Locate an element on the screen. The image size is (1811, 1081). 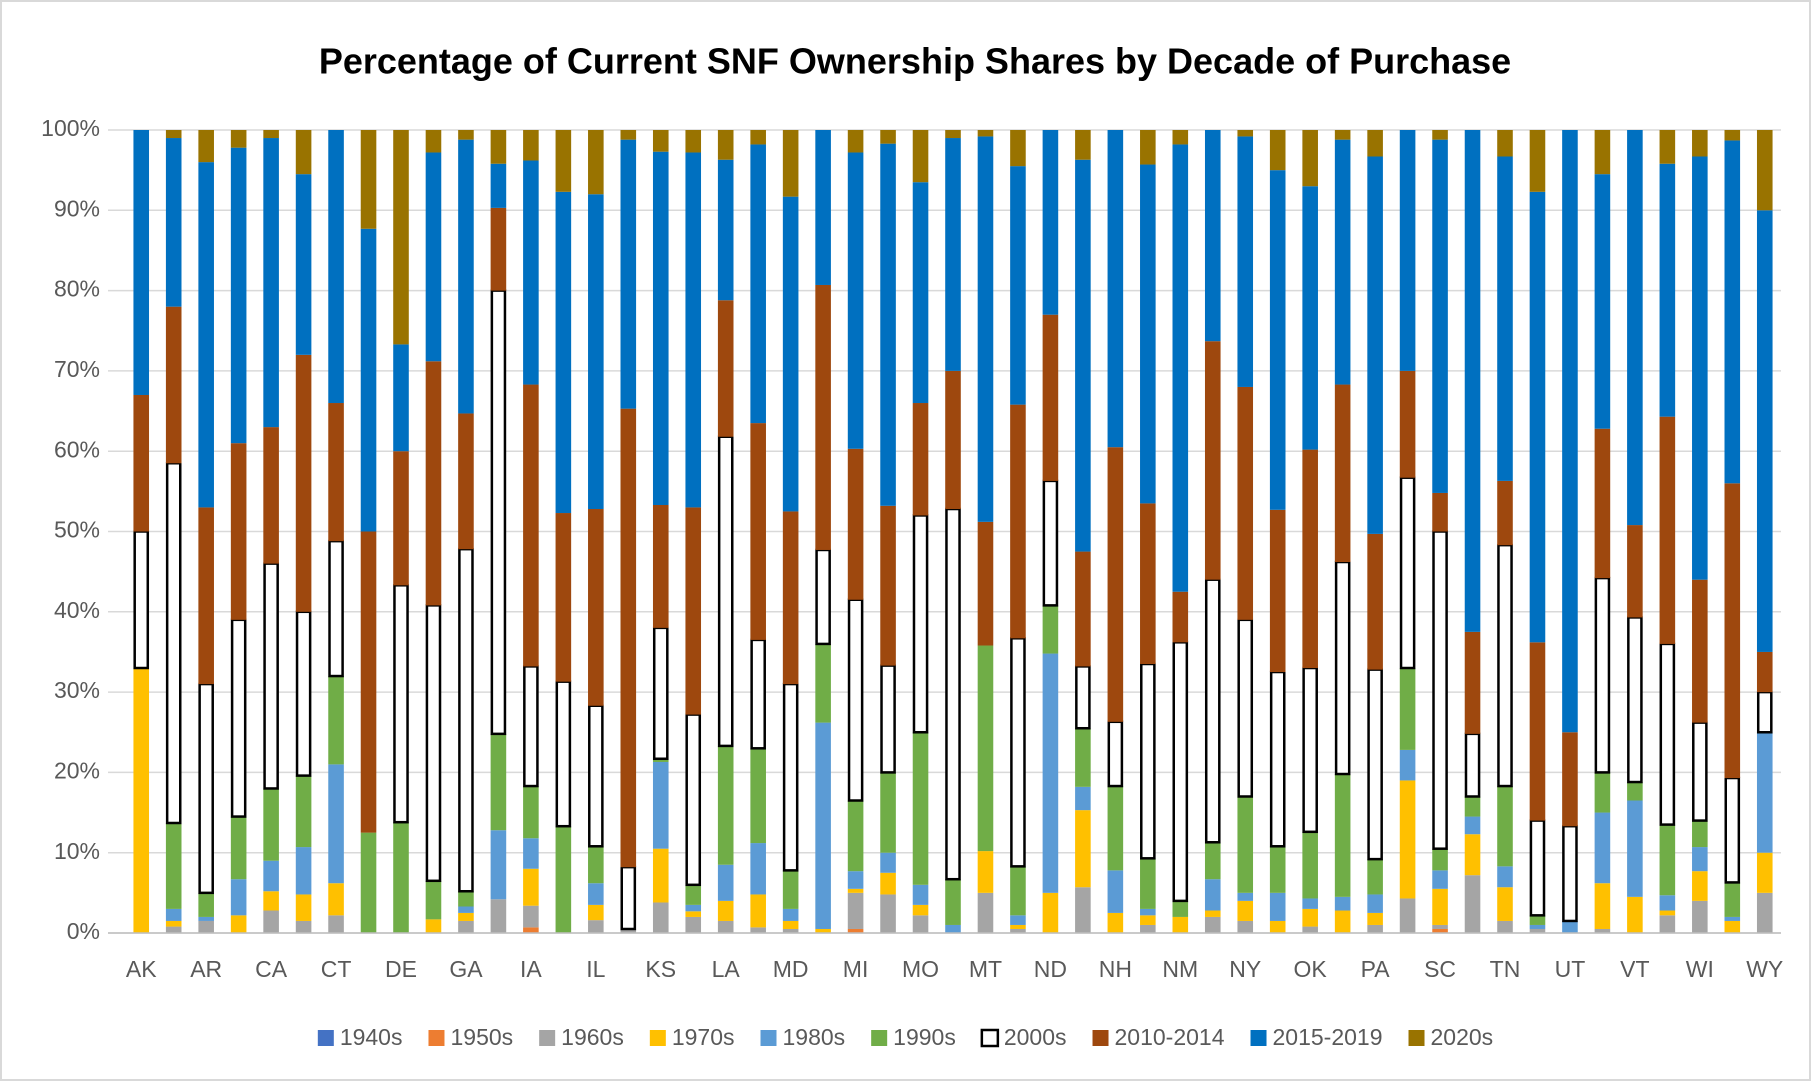
y-tick-label: 30% is located at coordinates (77, 690).